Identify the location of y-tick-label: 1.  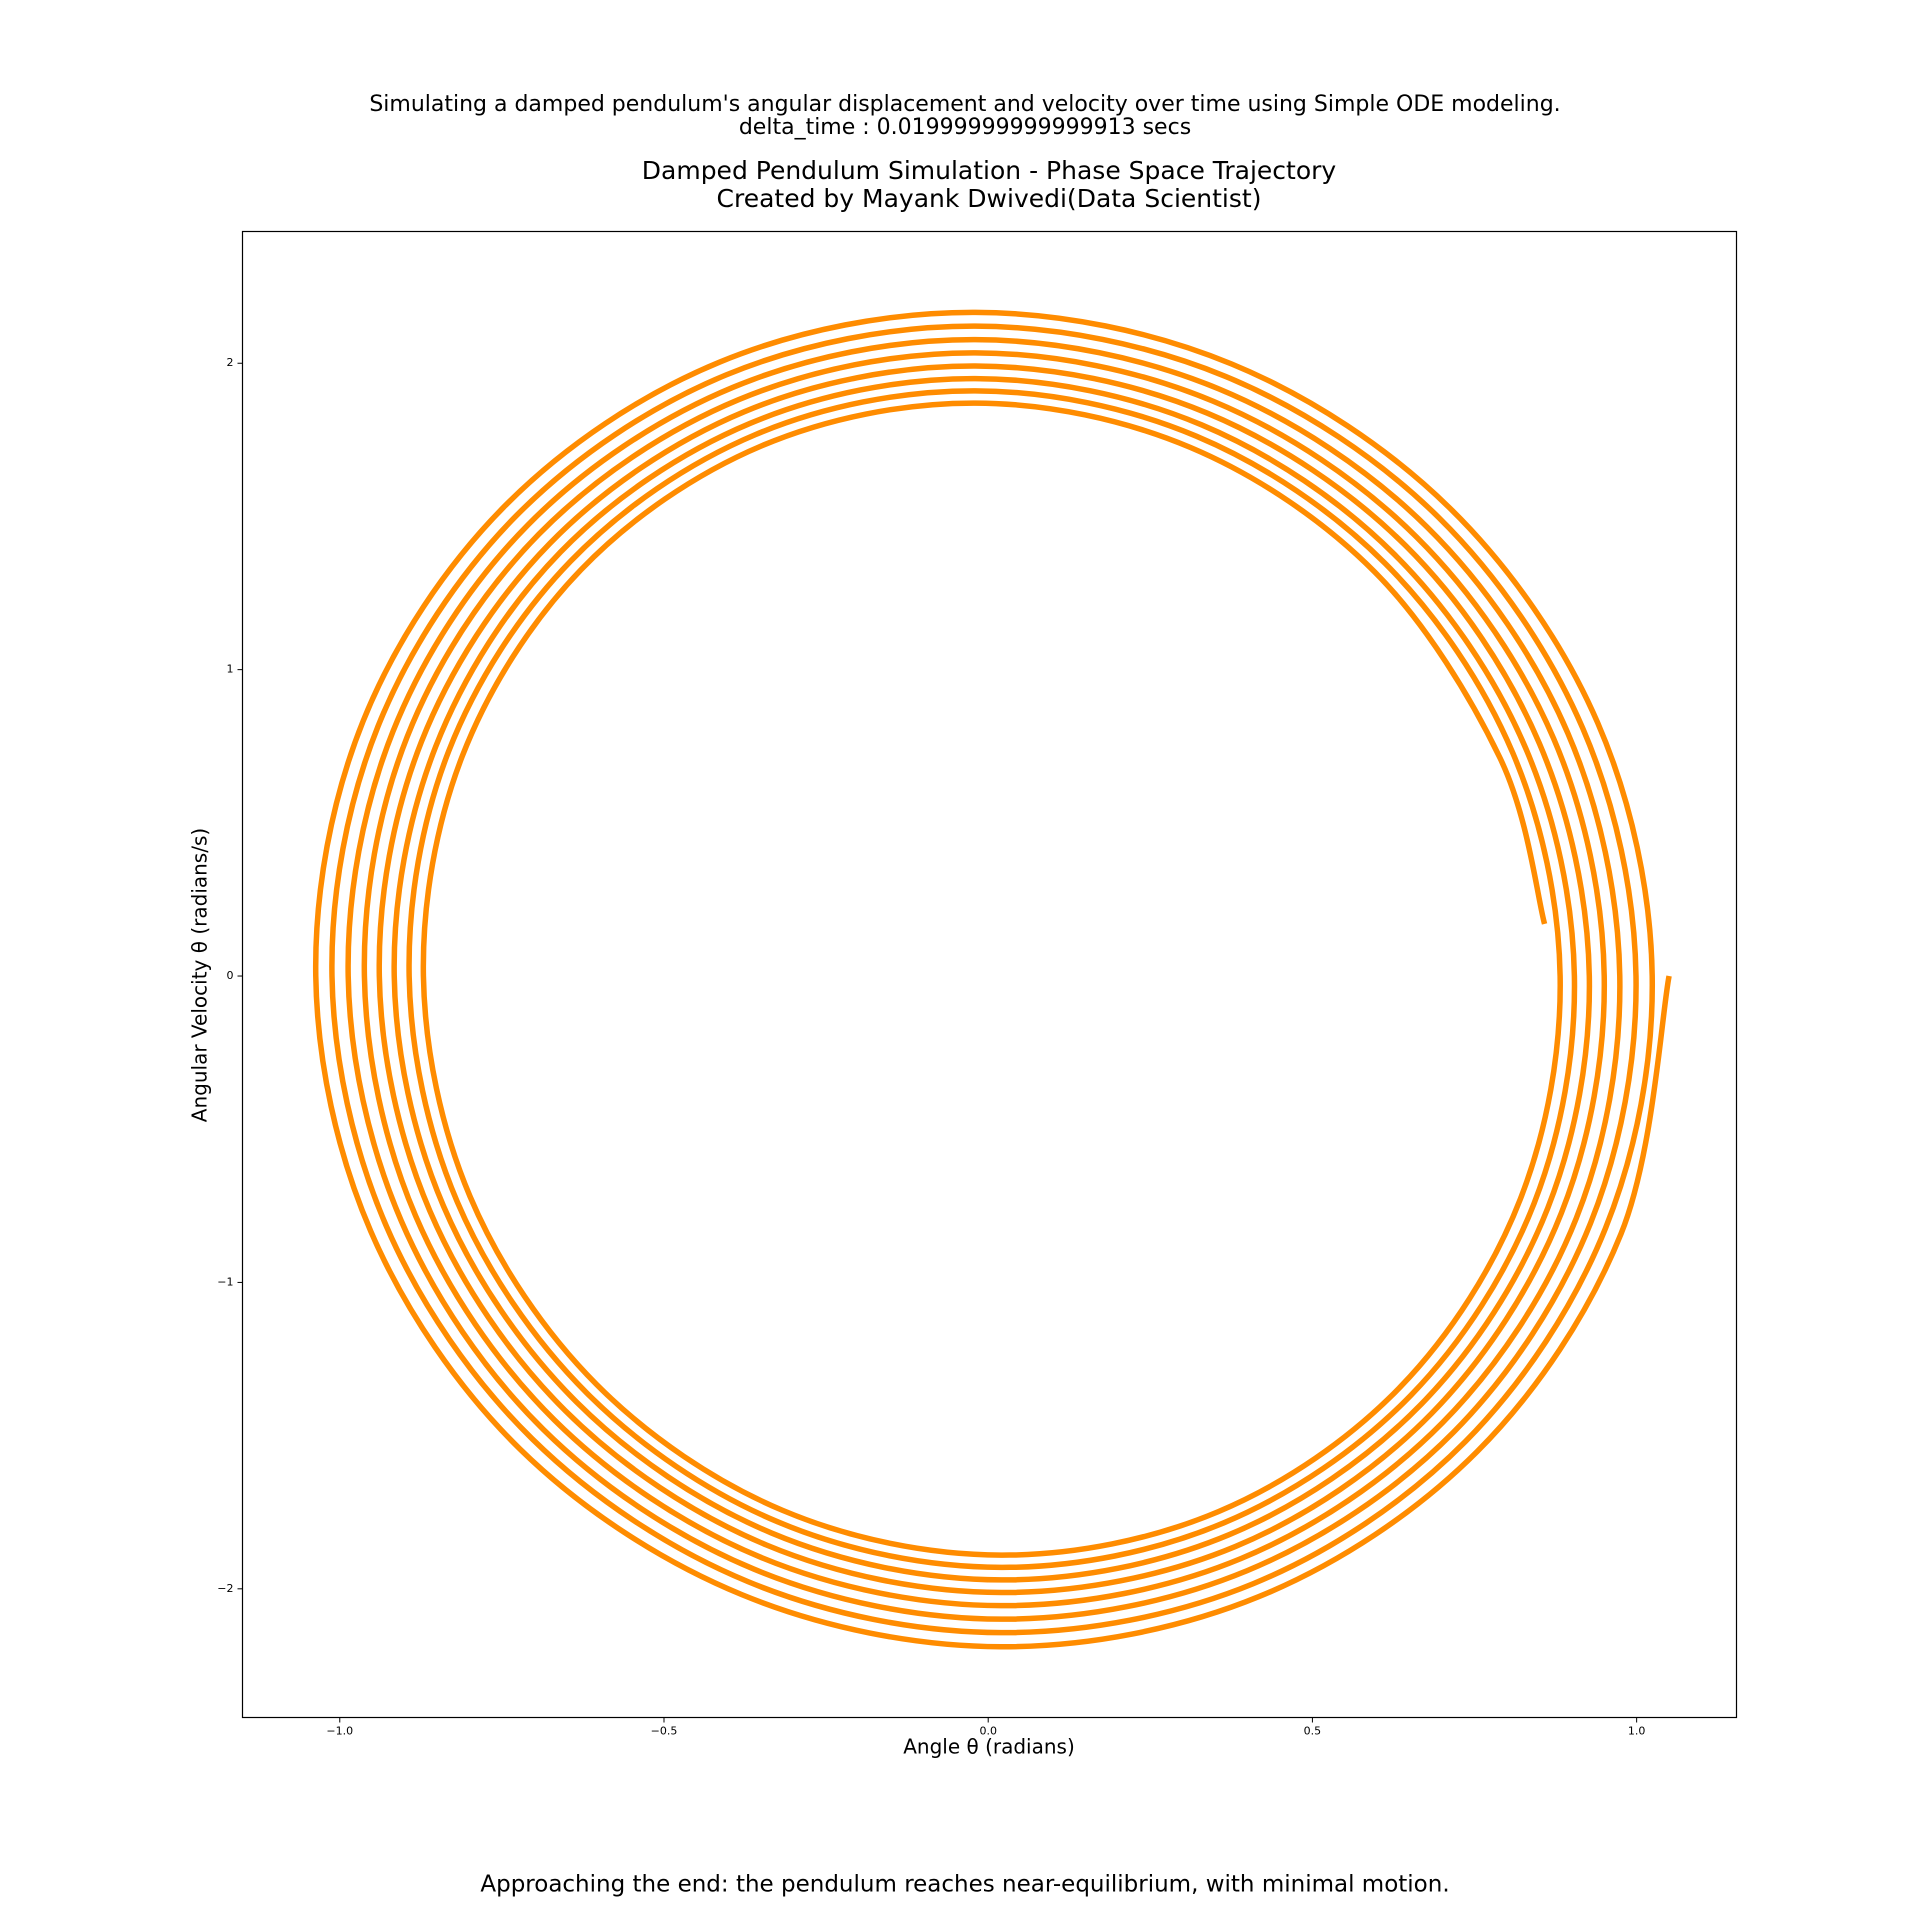
(230, 669).